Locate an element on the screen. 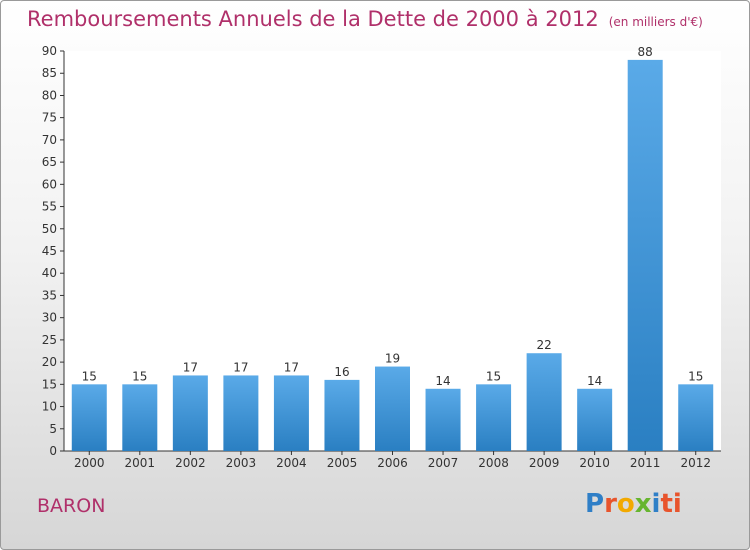 The width and height of the screenshot is (750, 550). x-tick-label: 2012 is located at coordinates (695, 463).